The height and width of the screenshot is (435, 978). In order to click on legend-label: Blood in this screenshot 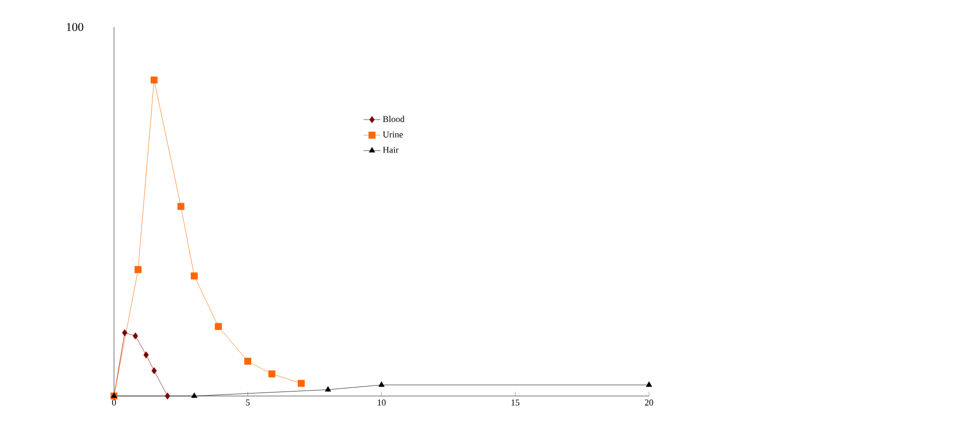, I will do `click(393, 119)`.